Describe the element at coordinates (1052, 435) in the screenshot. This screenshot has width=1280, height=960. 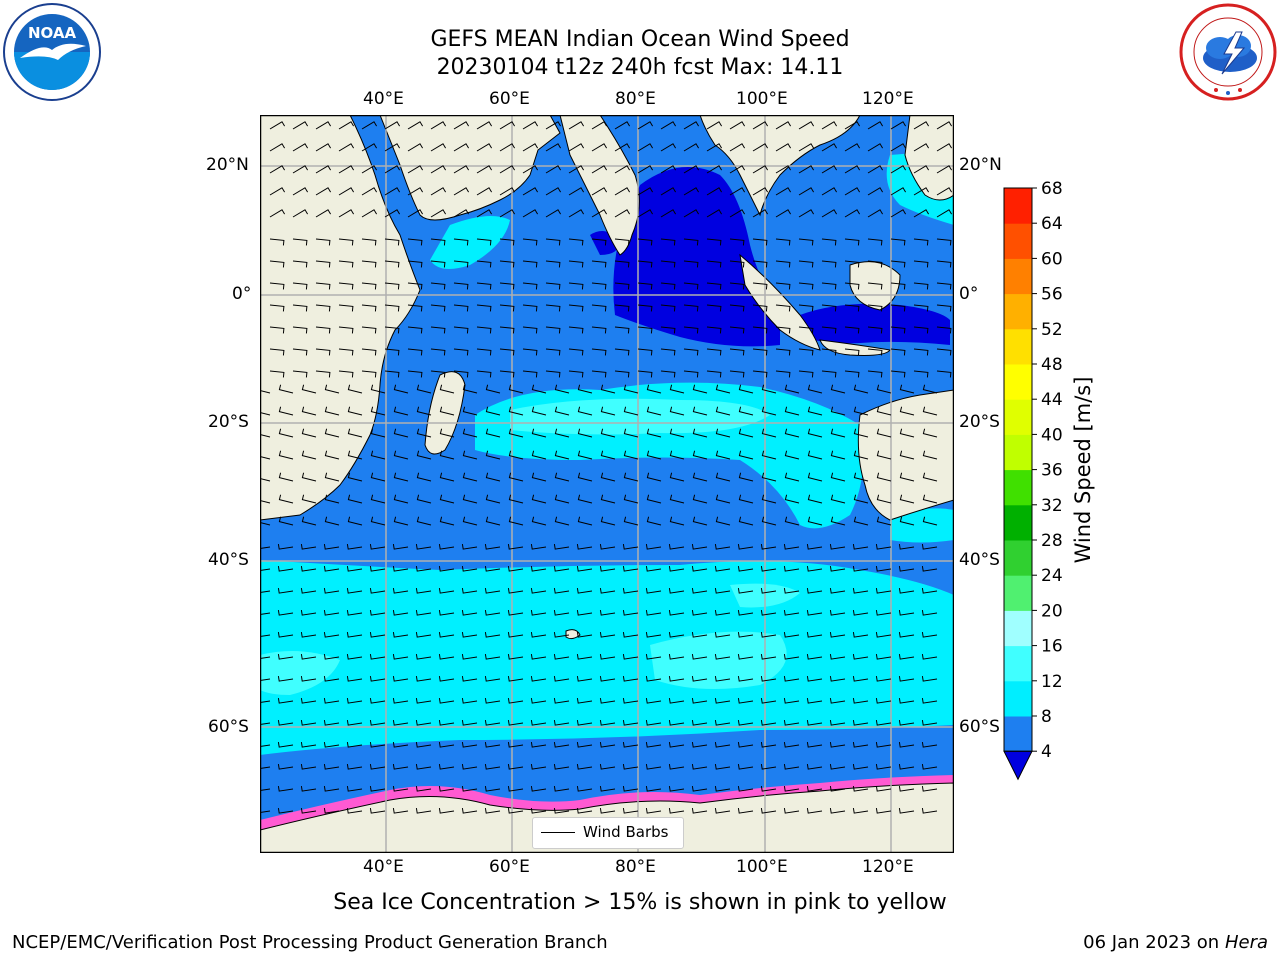
I see `colorbar-tick-label: 40` at that location.